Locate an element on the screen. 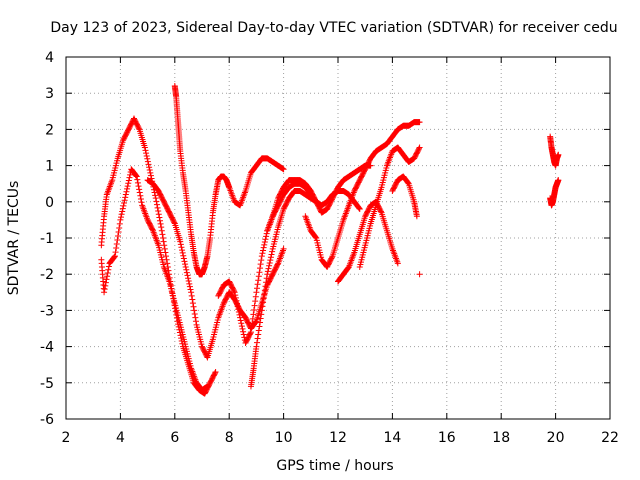  y-tick-label: 4 is located at coordinates (49, 58).